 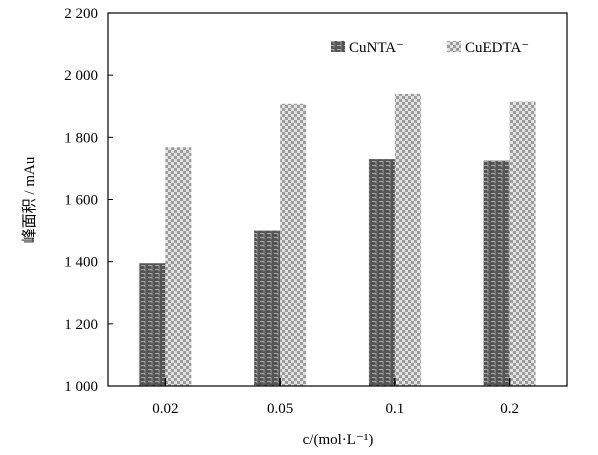 What do you see at coordinates (497, 48) in the screenshot?
I see `legend-label-cuedta: CuEDTA⁻` at bounding box center [497, 48].